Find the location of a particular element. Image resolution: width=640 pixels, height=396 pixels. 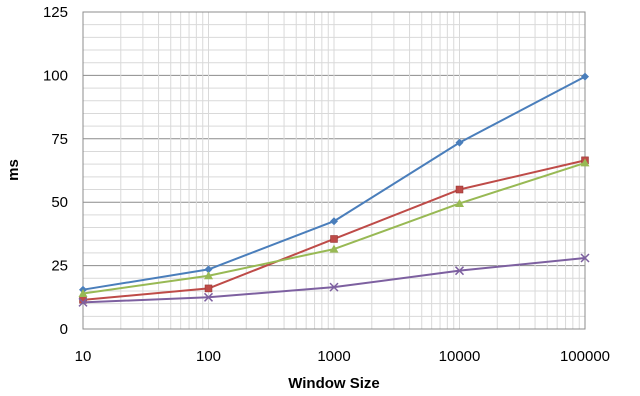

x-tick-label: 1000 is located at coordinates (333, 356).